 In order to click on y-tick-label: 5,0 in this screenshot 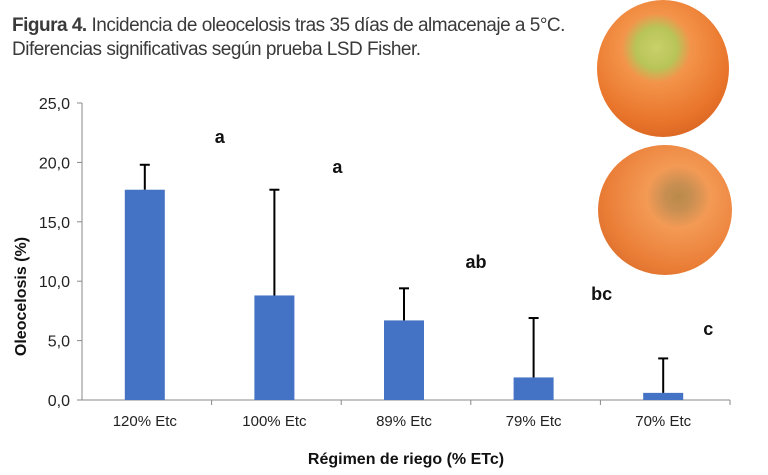, I will do `click(59, 342)`.